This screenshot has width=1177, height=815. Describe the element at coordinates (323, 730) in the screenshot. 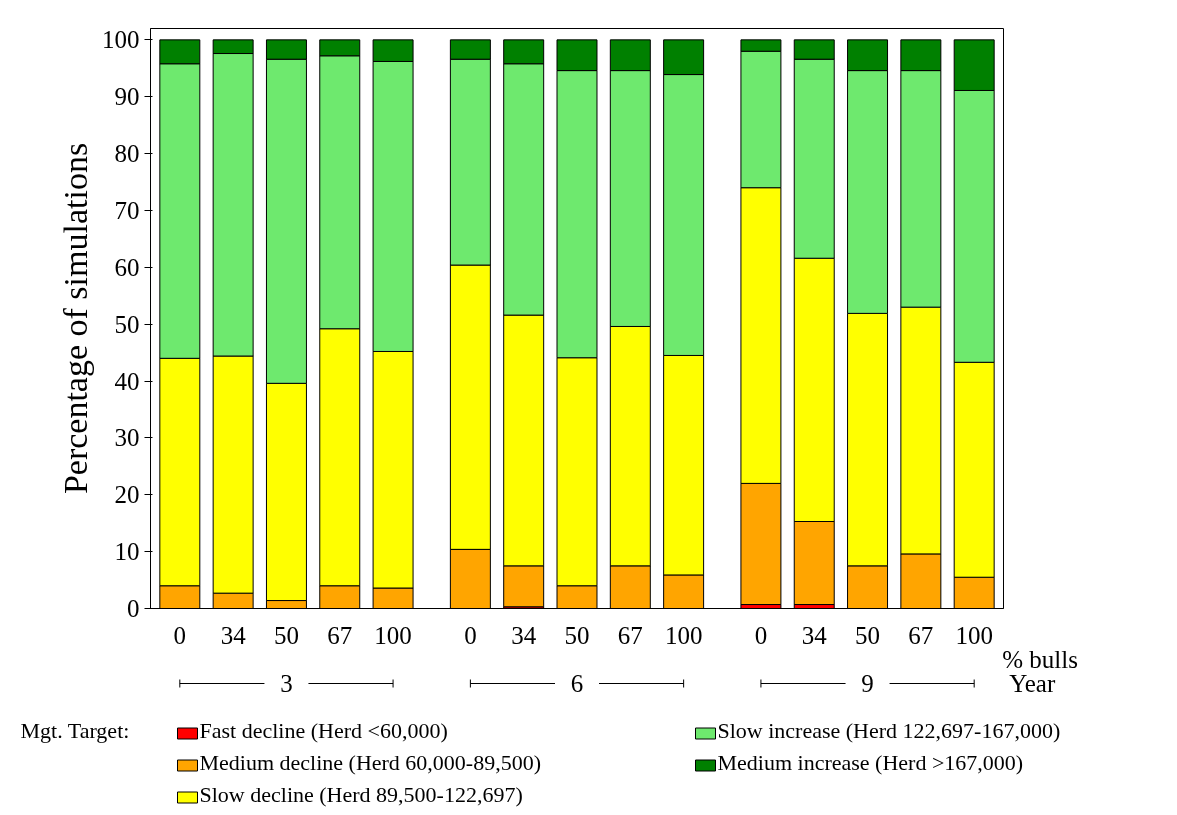

I see `legend-label: Fast decline (Herd <60,000)` at that location.